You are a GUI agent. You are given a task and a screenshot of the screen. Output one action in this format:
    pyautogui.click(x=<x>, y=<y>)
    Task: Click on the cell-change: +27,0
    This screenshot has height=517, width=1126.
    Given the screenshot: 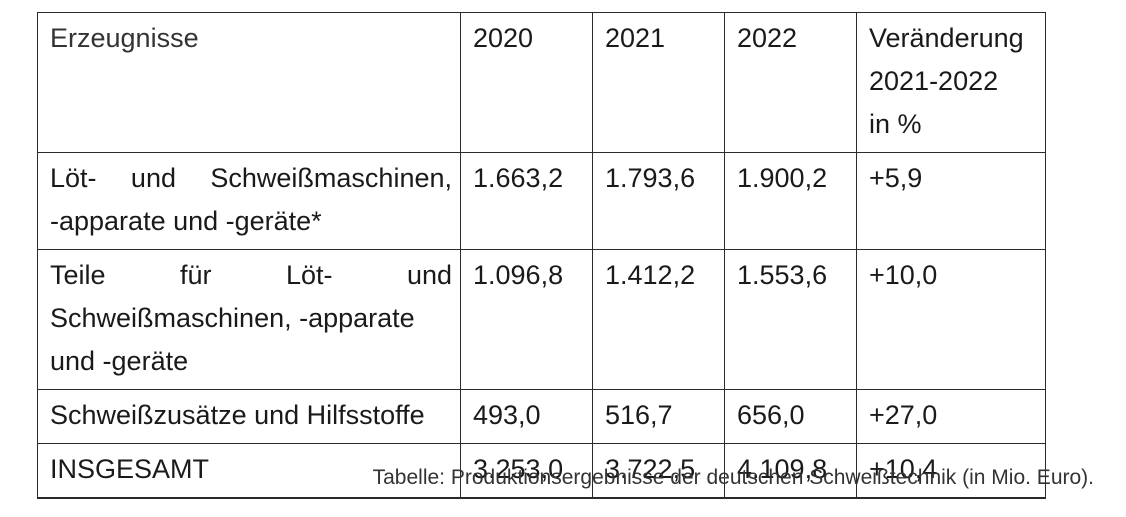 What is the action you would take?
    pyautogui.click(x=951, y=416)
    